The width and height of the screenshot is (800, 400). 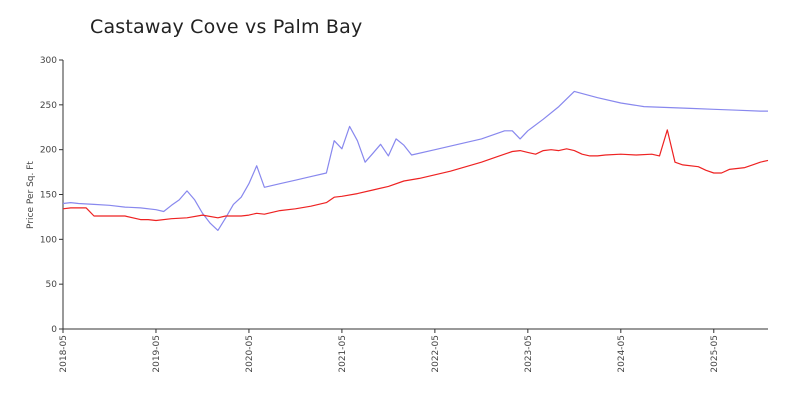 What do you see at coordinates (157, 354) in the screenshot?
I see `x-tick-label: 2019-05` at bounding box center [157, 354].